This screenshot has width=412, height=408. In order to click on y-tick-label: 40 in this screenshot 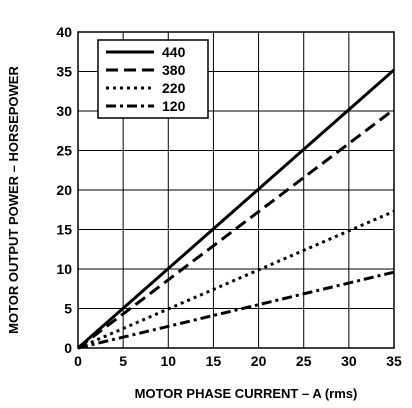, I will do `click(64, 32)`.